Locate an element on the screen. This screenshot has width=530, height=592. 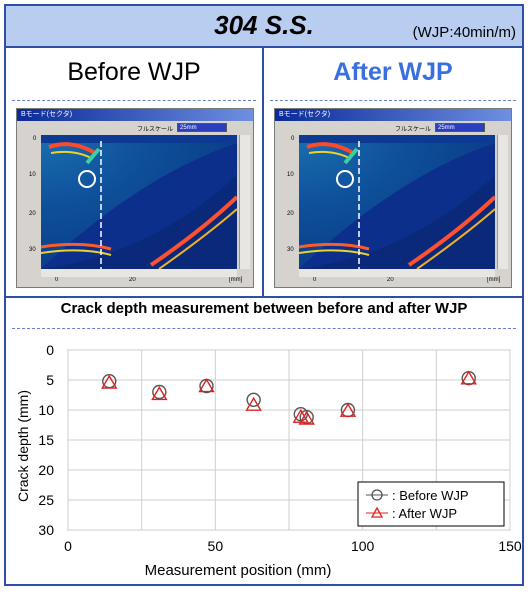
x-tick-label: 100 is located at coordinates (363, 546).